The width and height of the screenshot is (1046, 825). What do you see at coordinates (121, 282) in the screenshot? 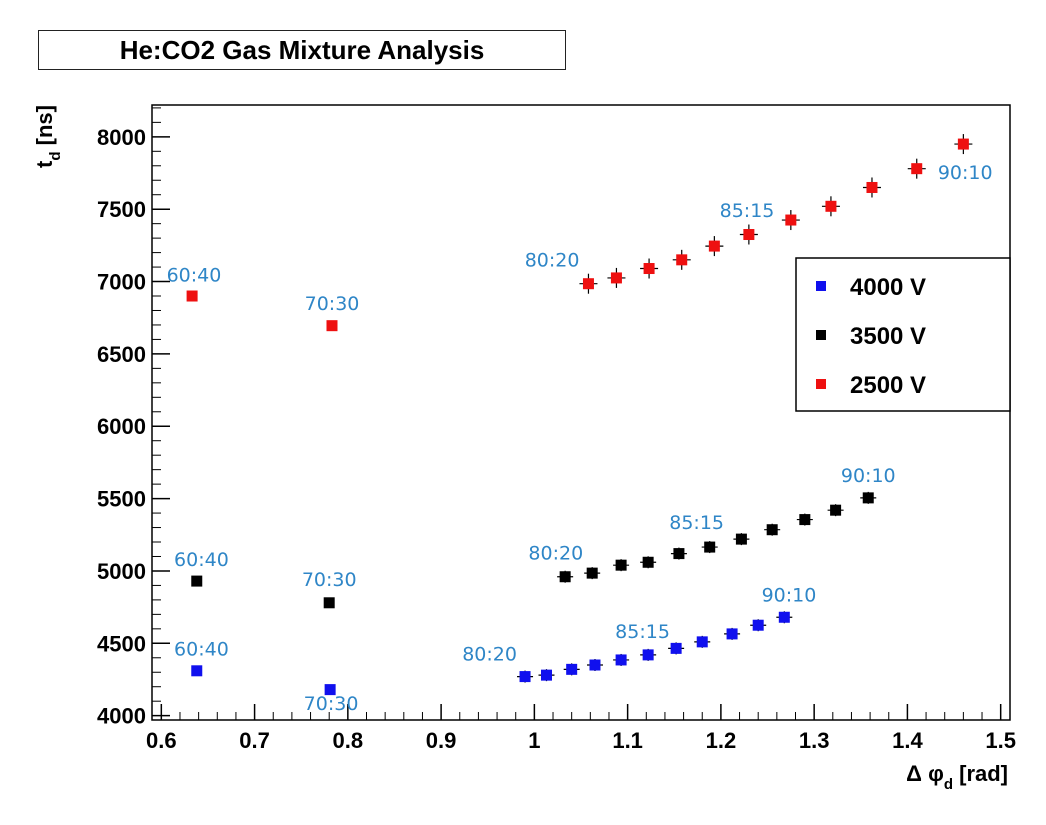
I see `y-tick-label: 7000` at bounding box center [121, 282].